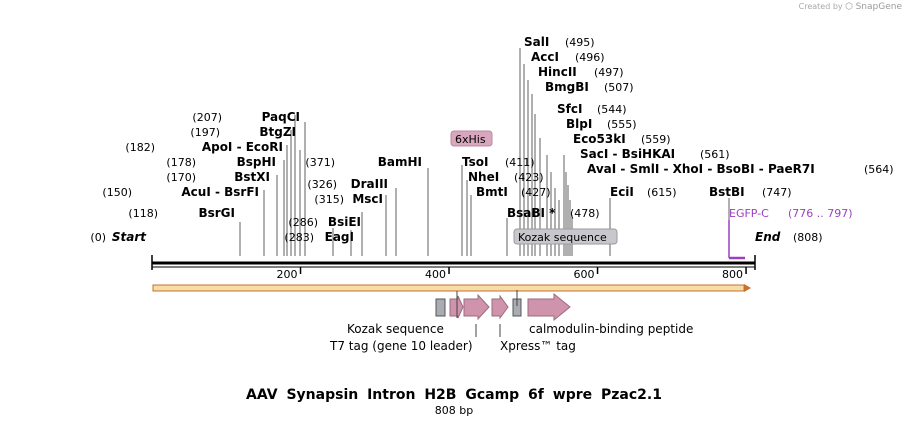 The width and height of the screenshot is (908, 427). What do you see at coordinates (531, 213) in the screenshot?
I see `site-name: BsaBI *` at bounding box center [531, 213].